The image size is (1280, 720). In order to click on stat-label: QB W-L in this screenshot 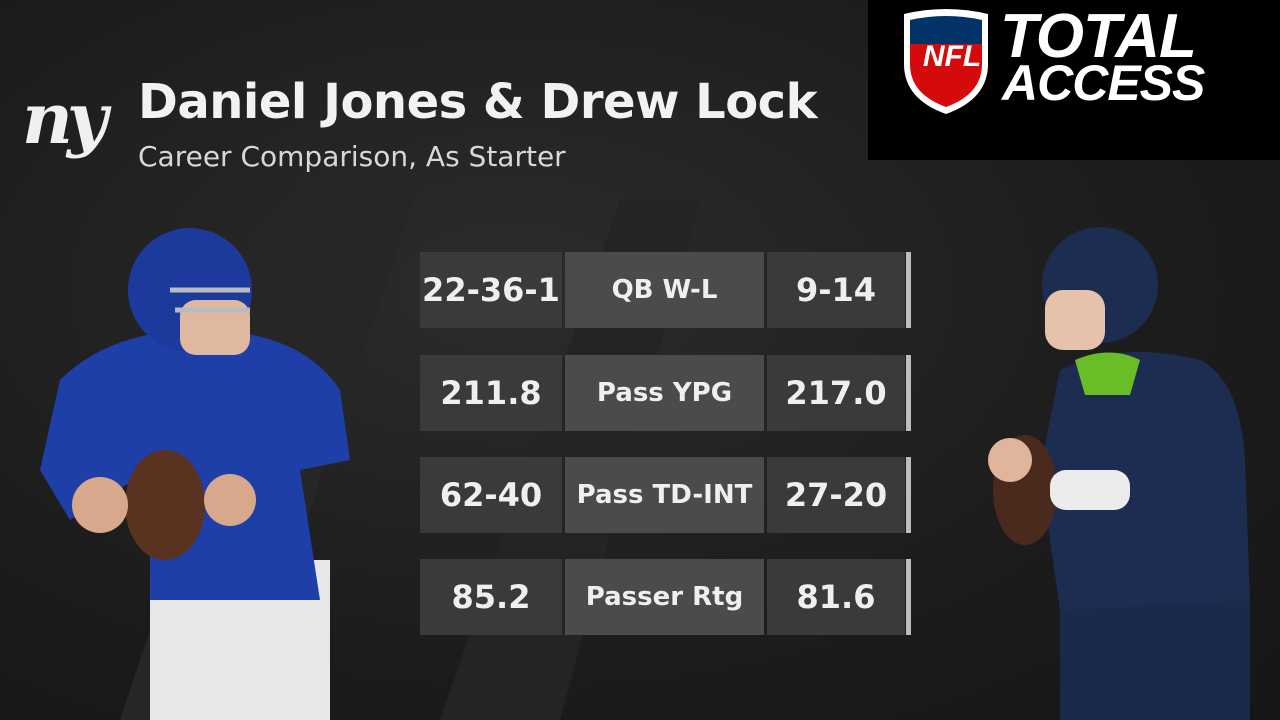, I will do `click(664, 290)`.